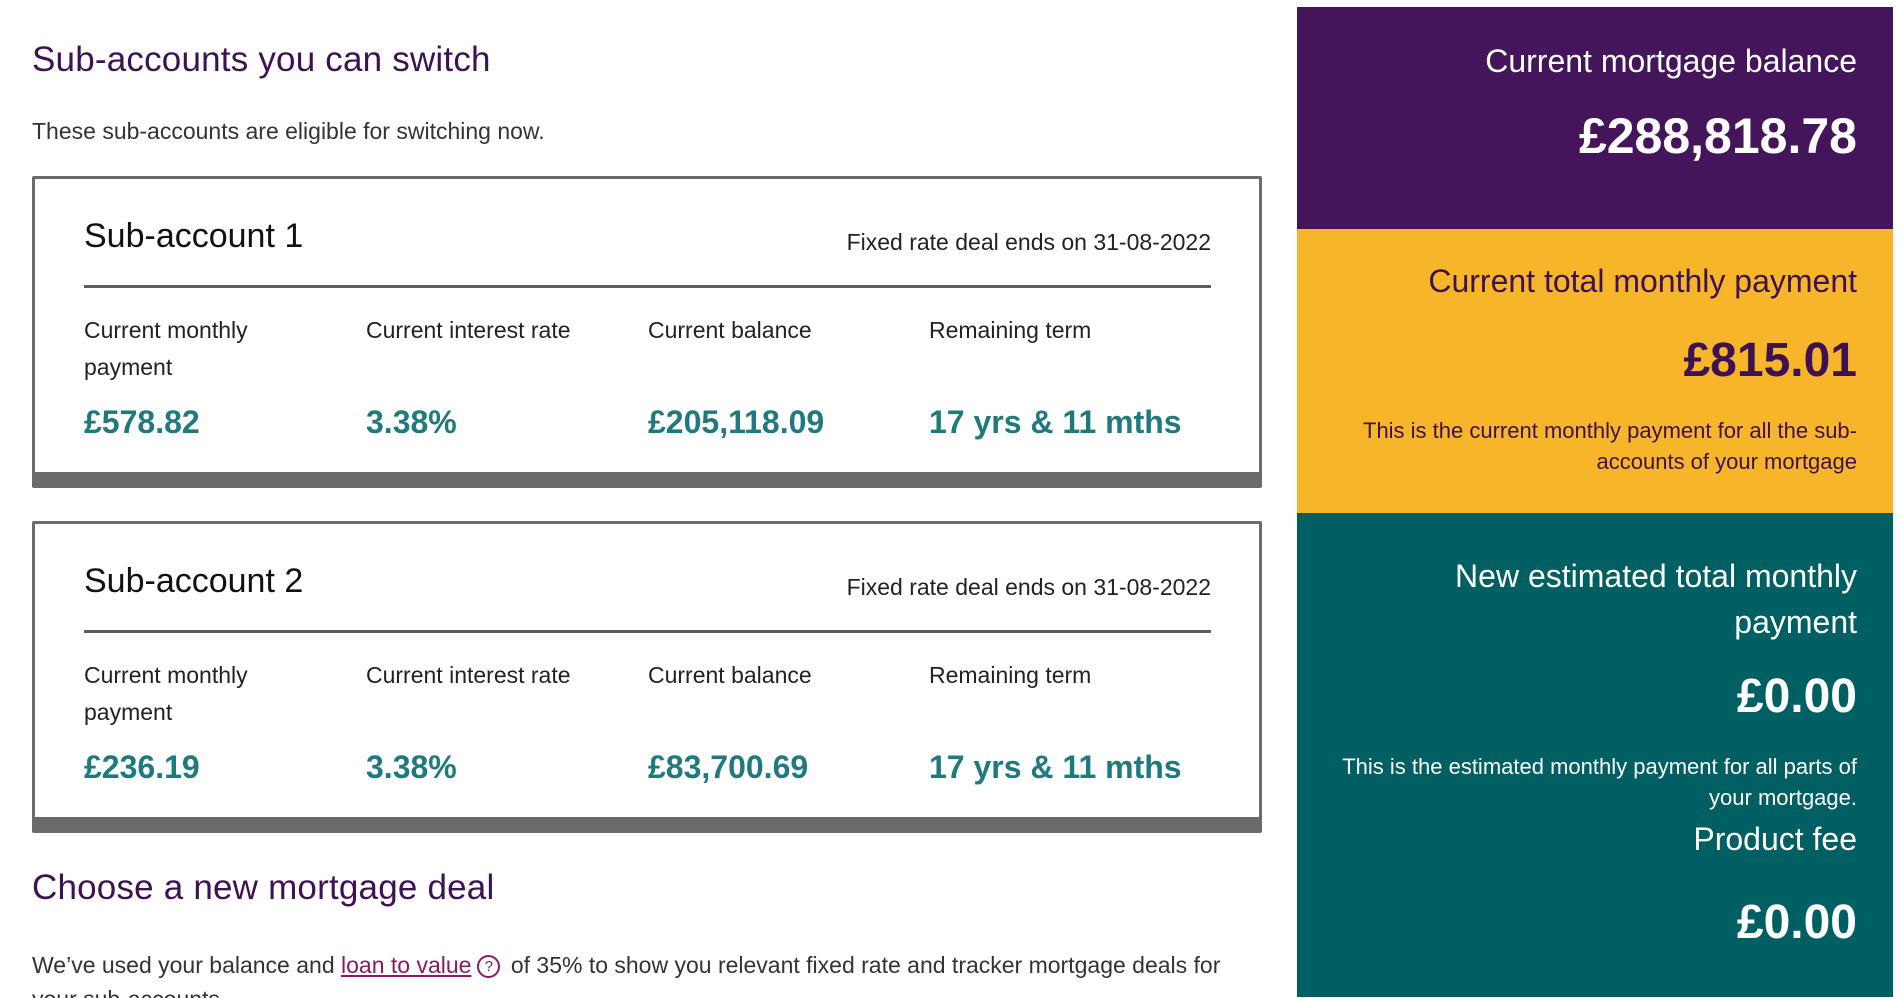 The height and width of the screenshot is (998, 1901). I want to click on new-payment-value: £0.00, so click(1796, 696).